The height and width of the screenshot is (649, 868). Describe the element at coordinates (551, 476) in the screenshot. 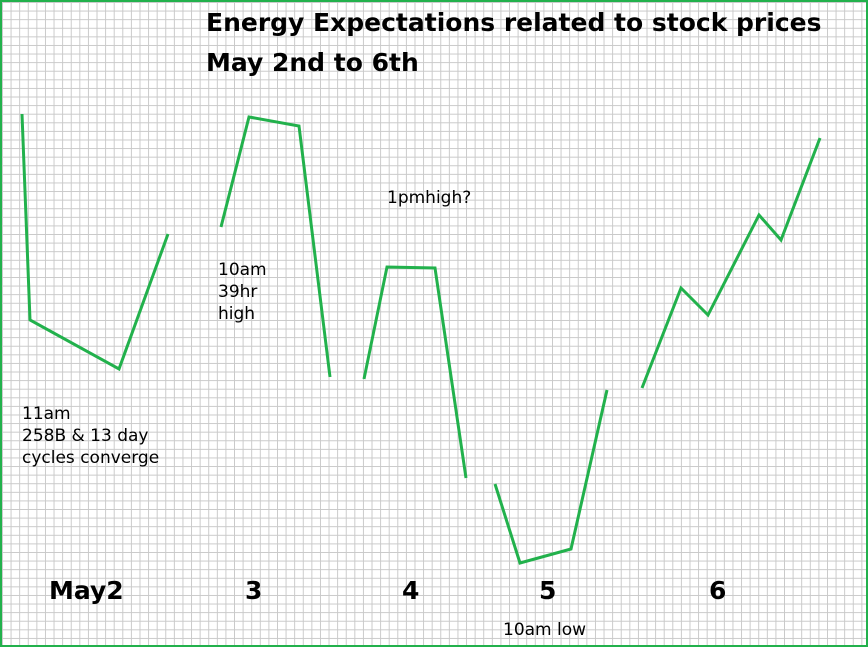

I see `series-line-may5` at that location.